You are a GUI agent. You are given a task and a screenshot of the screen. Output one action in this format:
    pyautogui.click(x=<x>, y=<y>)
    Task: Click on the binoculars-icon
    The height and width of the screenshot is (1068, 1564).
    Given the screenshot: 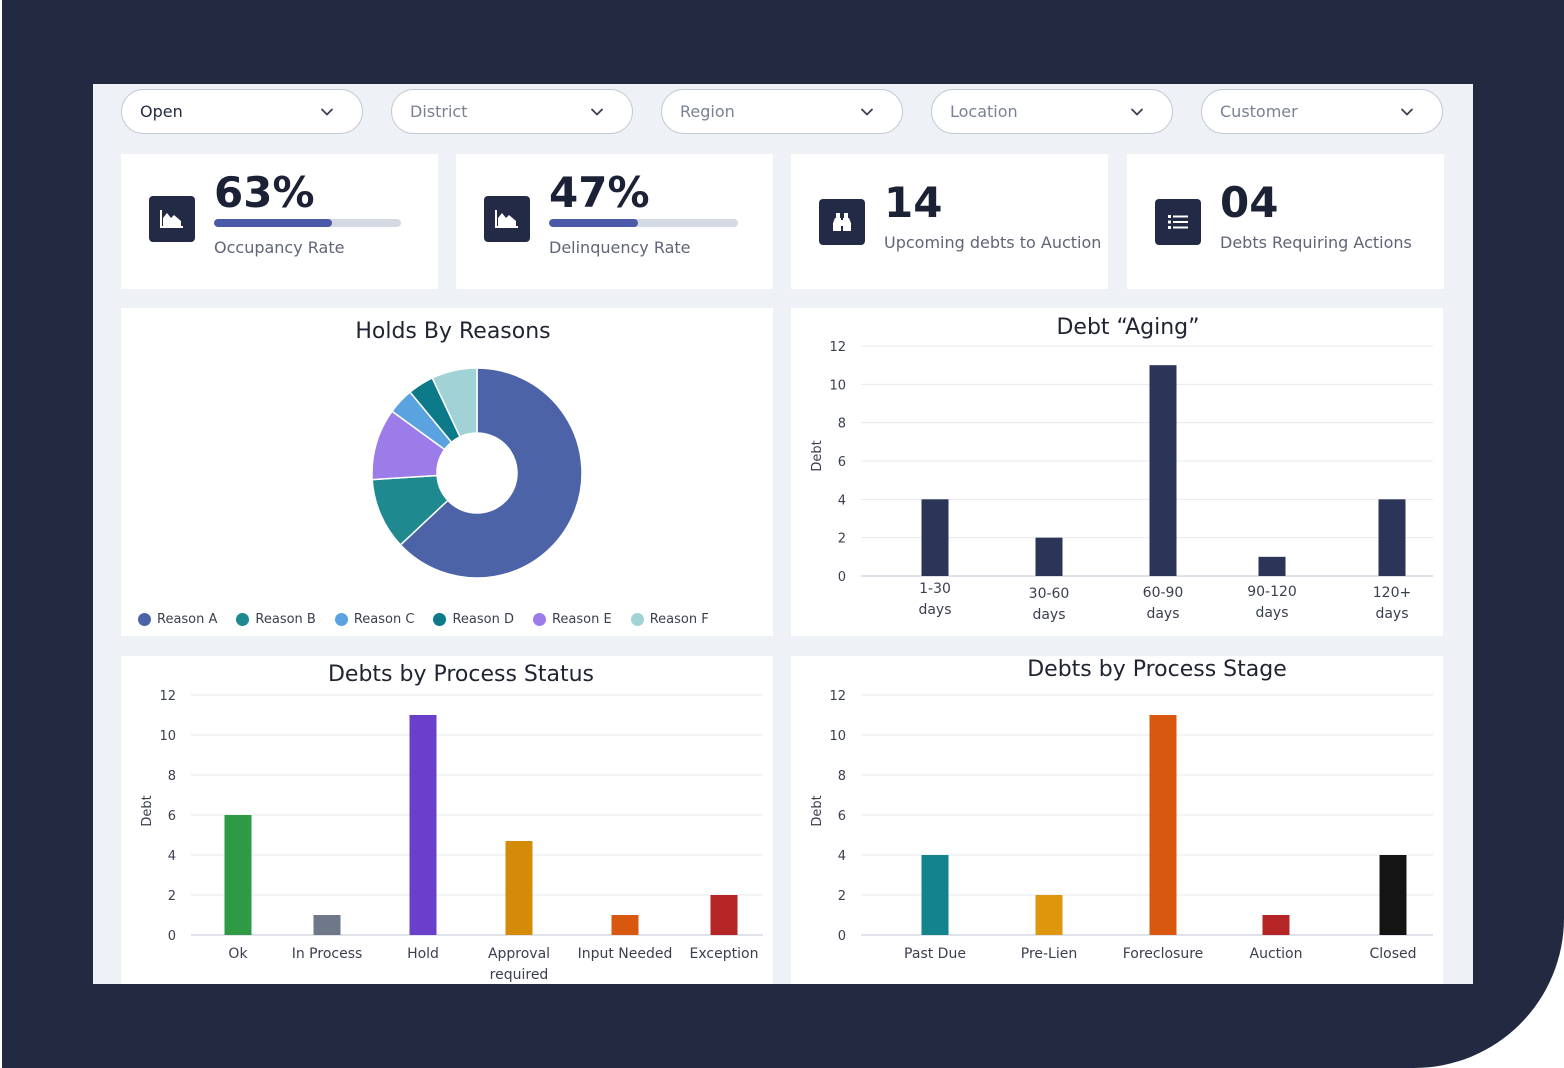 What is the action you would take?
    pyautogui.click(x=842, y=222)
    